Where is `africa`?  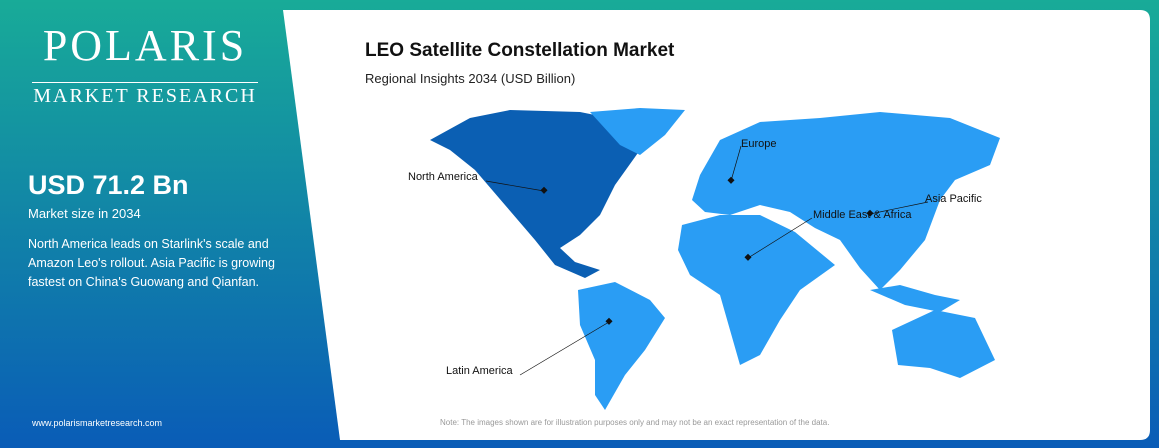
africa is located at coordinates (756, 290).